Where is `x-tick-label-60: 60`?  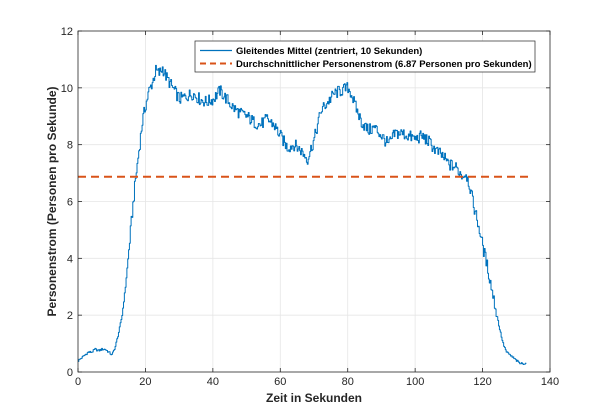
x-tick-label-60: 60 is located at coordinates (280, 382).